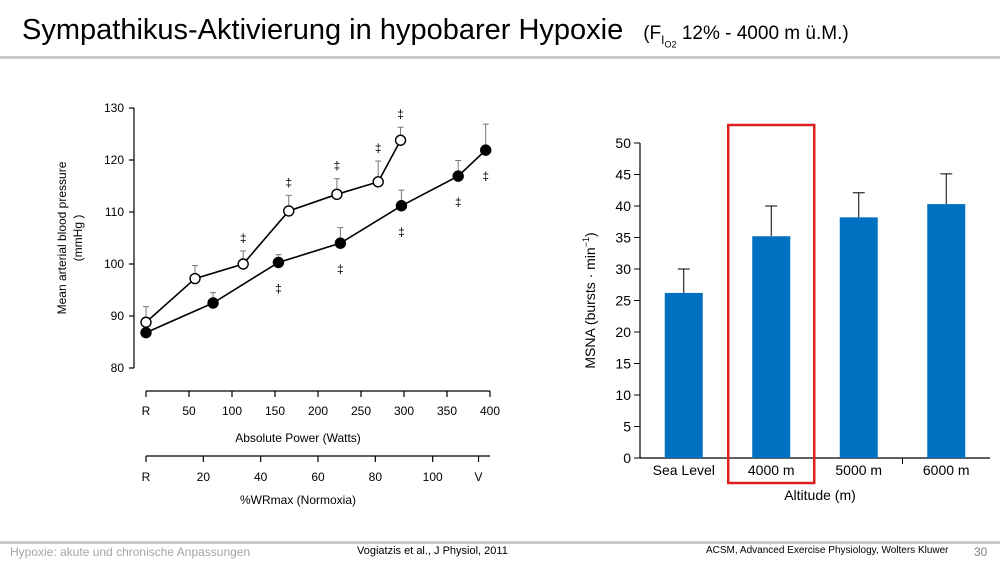 This screenshot has height=563, width=1000. Describe the element at coordinates (376, 477) in the screenshot. I see `x2-tick-label: 80` at that location.